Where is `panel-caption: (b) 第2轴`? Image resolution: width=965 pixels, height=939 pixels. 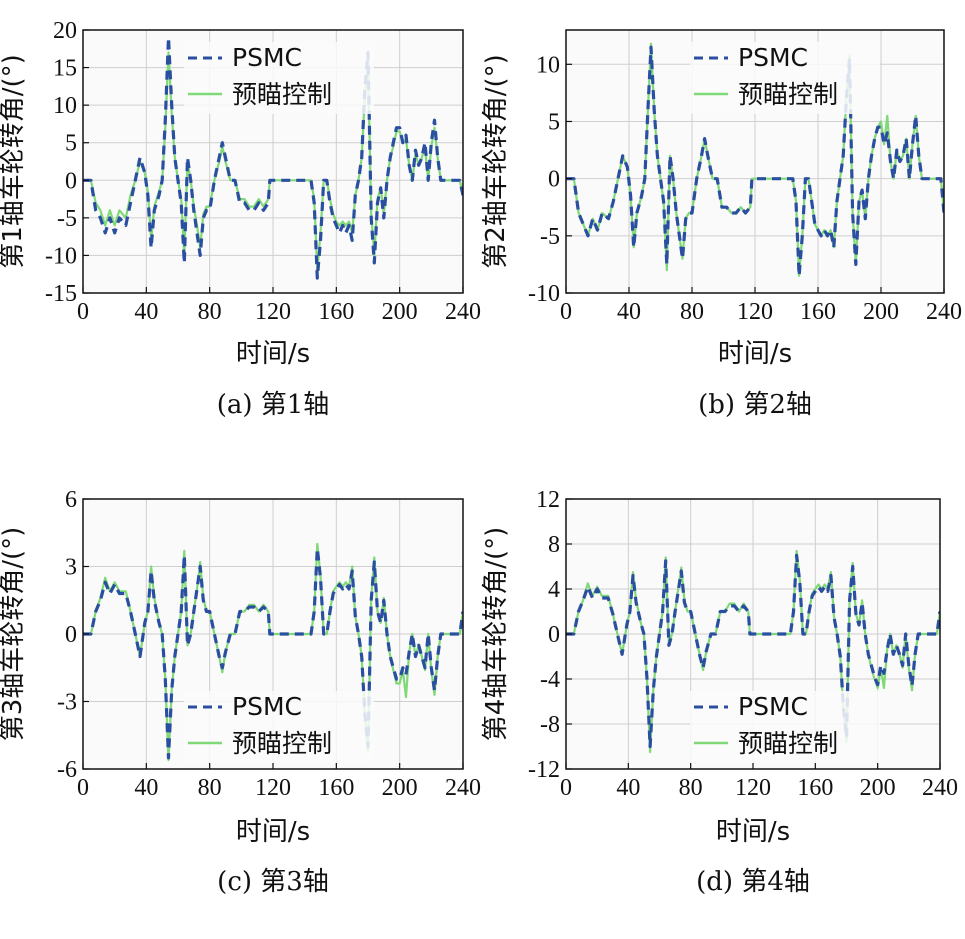
panel-caption: (b) 第2轴 is located at coordinates (755, 405).